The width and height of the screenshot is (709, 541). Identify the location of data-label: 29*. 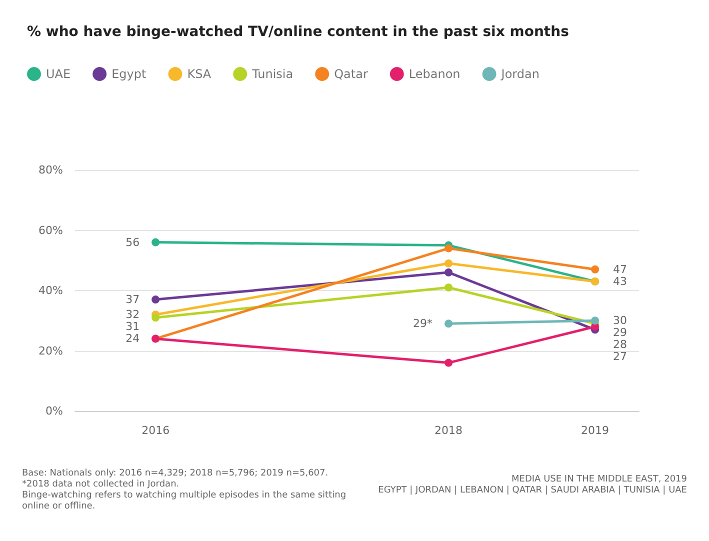
(423, 323).